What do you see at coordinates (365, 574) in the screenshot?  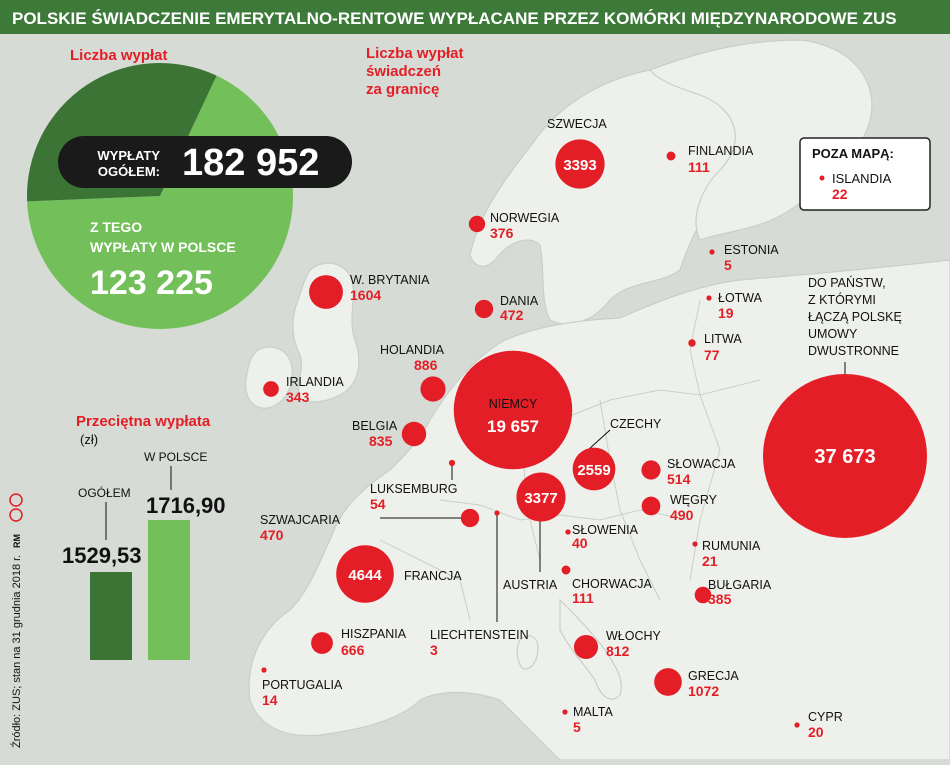 I see `bubble-francja` at bounding box center [365, 574].